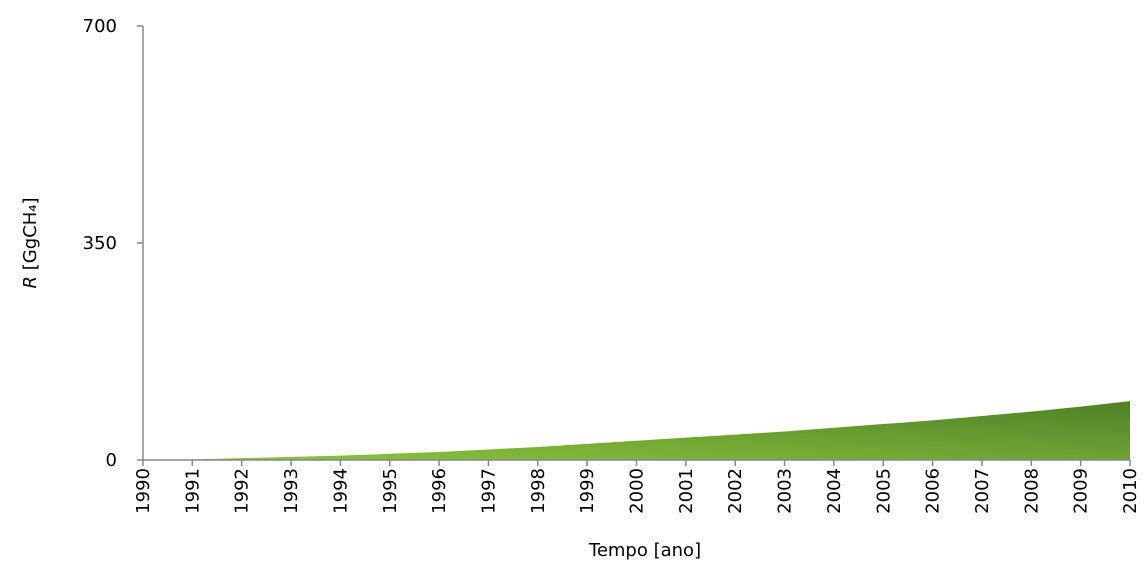 The width and height of the screenshot is (1144, 574). Describe the element at coordinates (644, 550) in the screenshot. I see `x-axis-label: Tempo [ano]` at that location.